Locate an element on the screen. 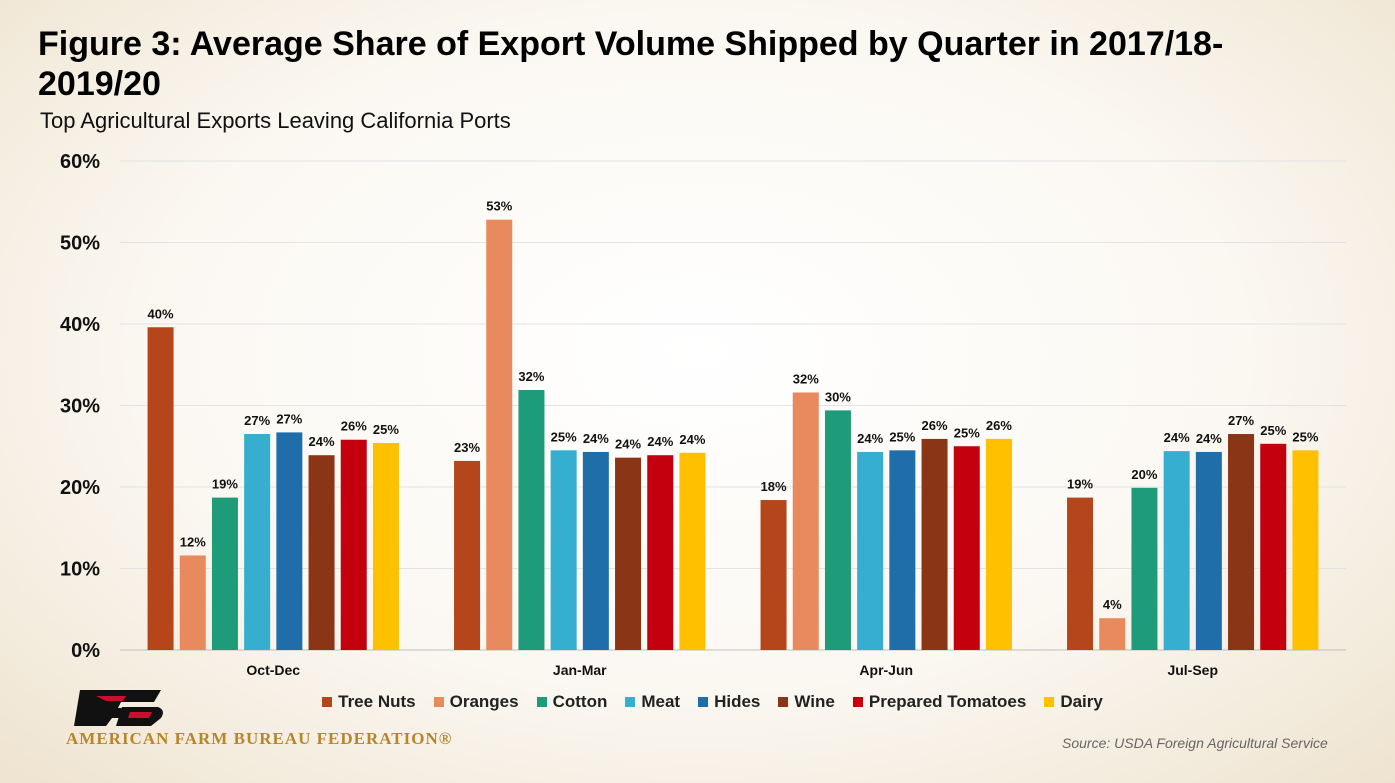 Image resolution: width=1395 pixels, height=783 pixels. y-tick-label: 20% is located at coordinates (80, 488).